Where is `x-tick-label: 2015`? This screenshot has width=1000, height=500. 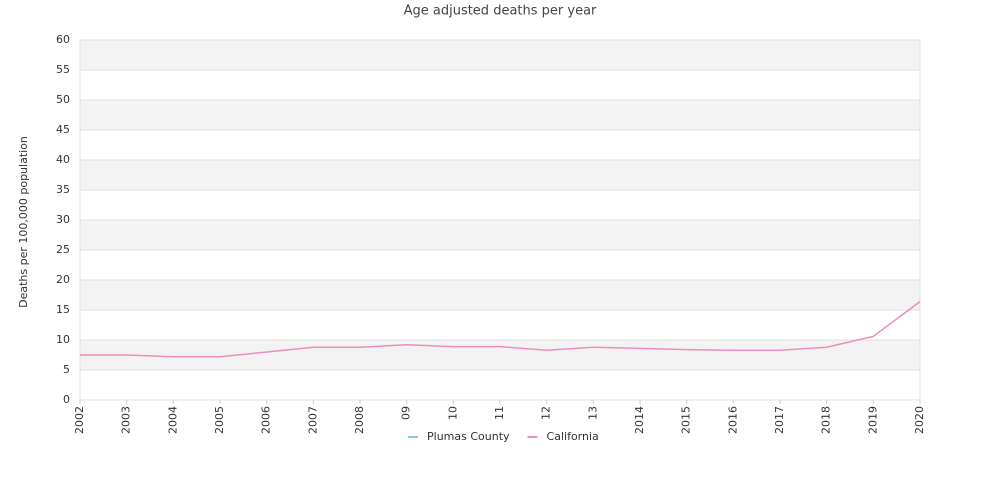
x-tick-label: 2015 is located at coordinates (686, 420).